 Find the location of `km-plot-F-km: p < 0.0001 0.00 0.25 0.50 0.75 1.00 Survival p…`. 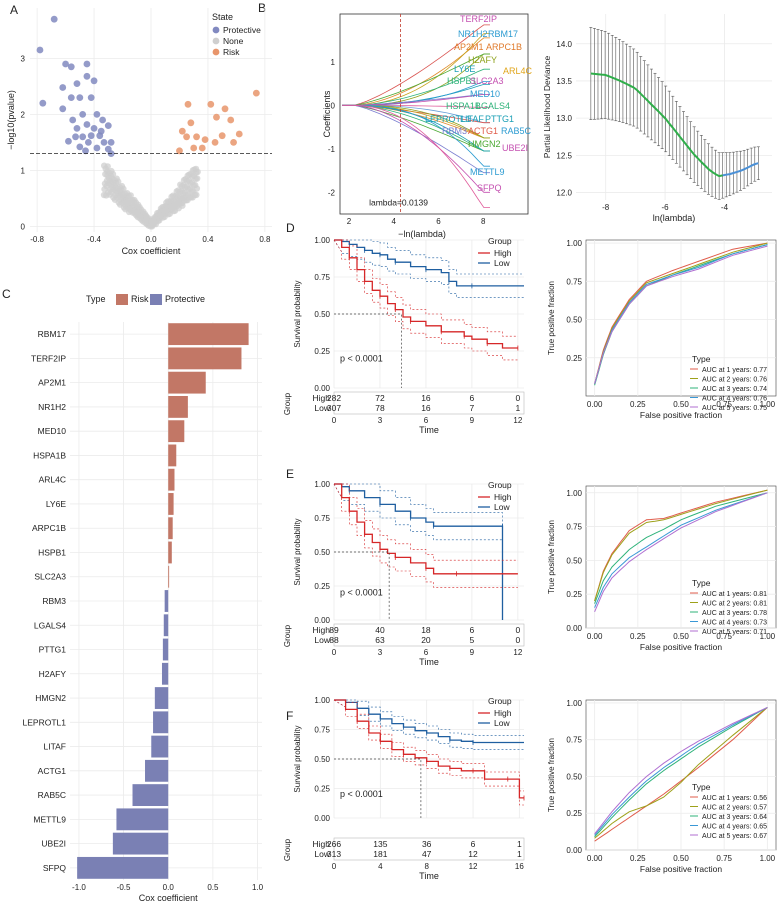

km-plot-F-km: p < 0.0001 0.00 0.25 0.50 0.75 1.00 Survival p… is located at coordinates (404, 788).